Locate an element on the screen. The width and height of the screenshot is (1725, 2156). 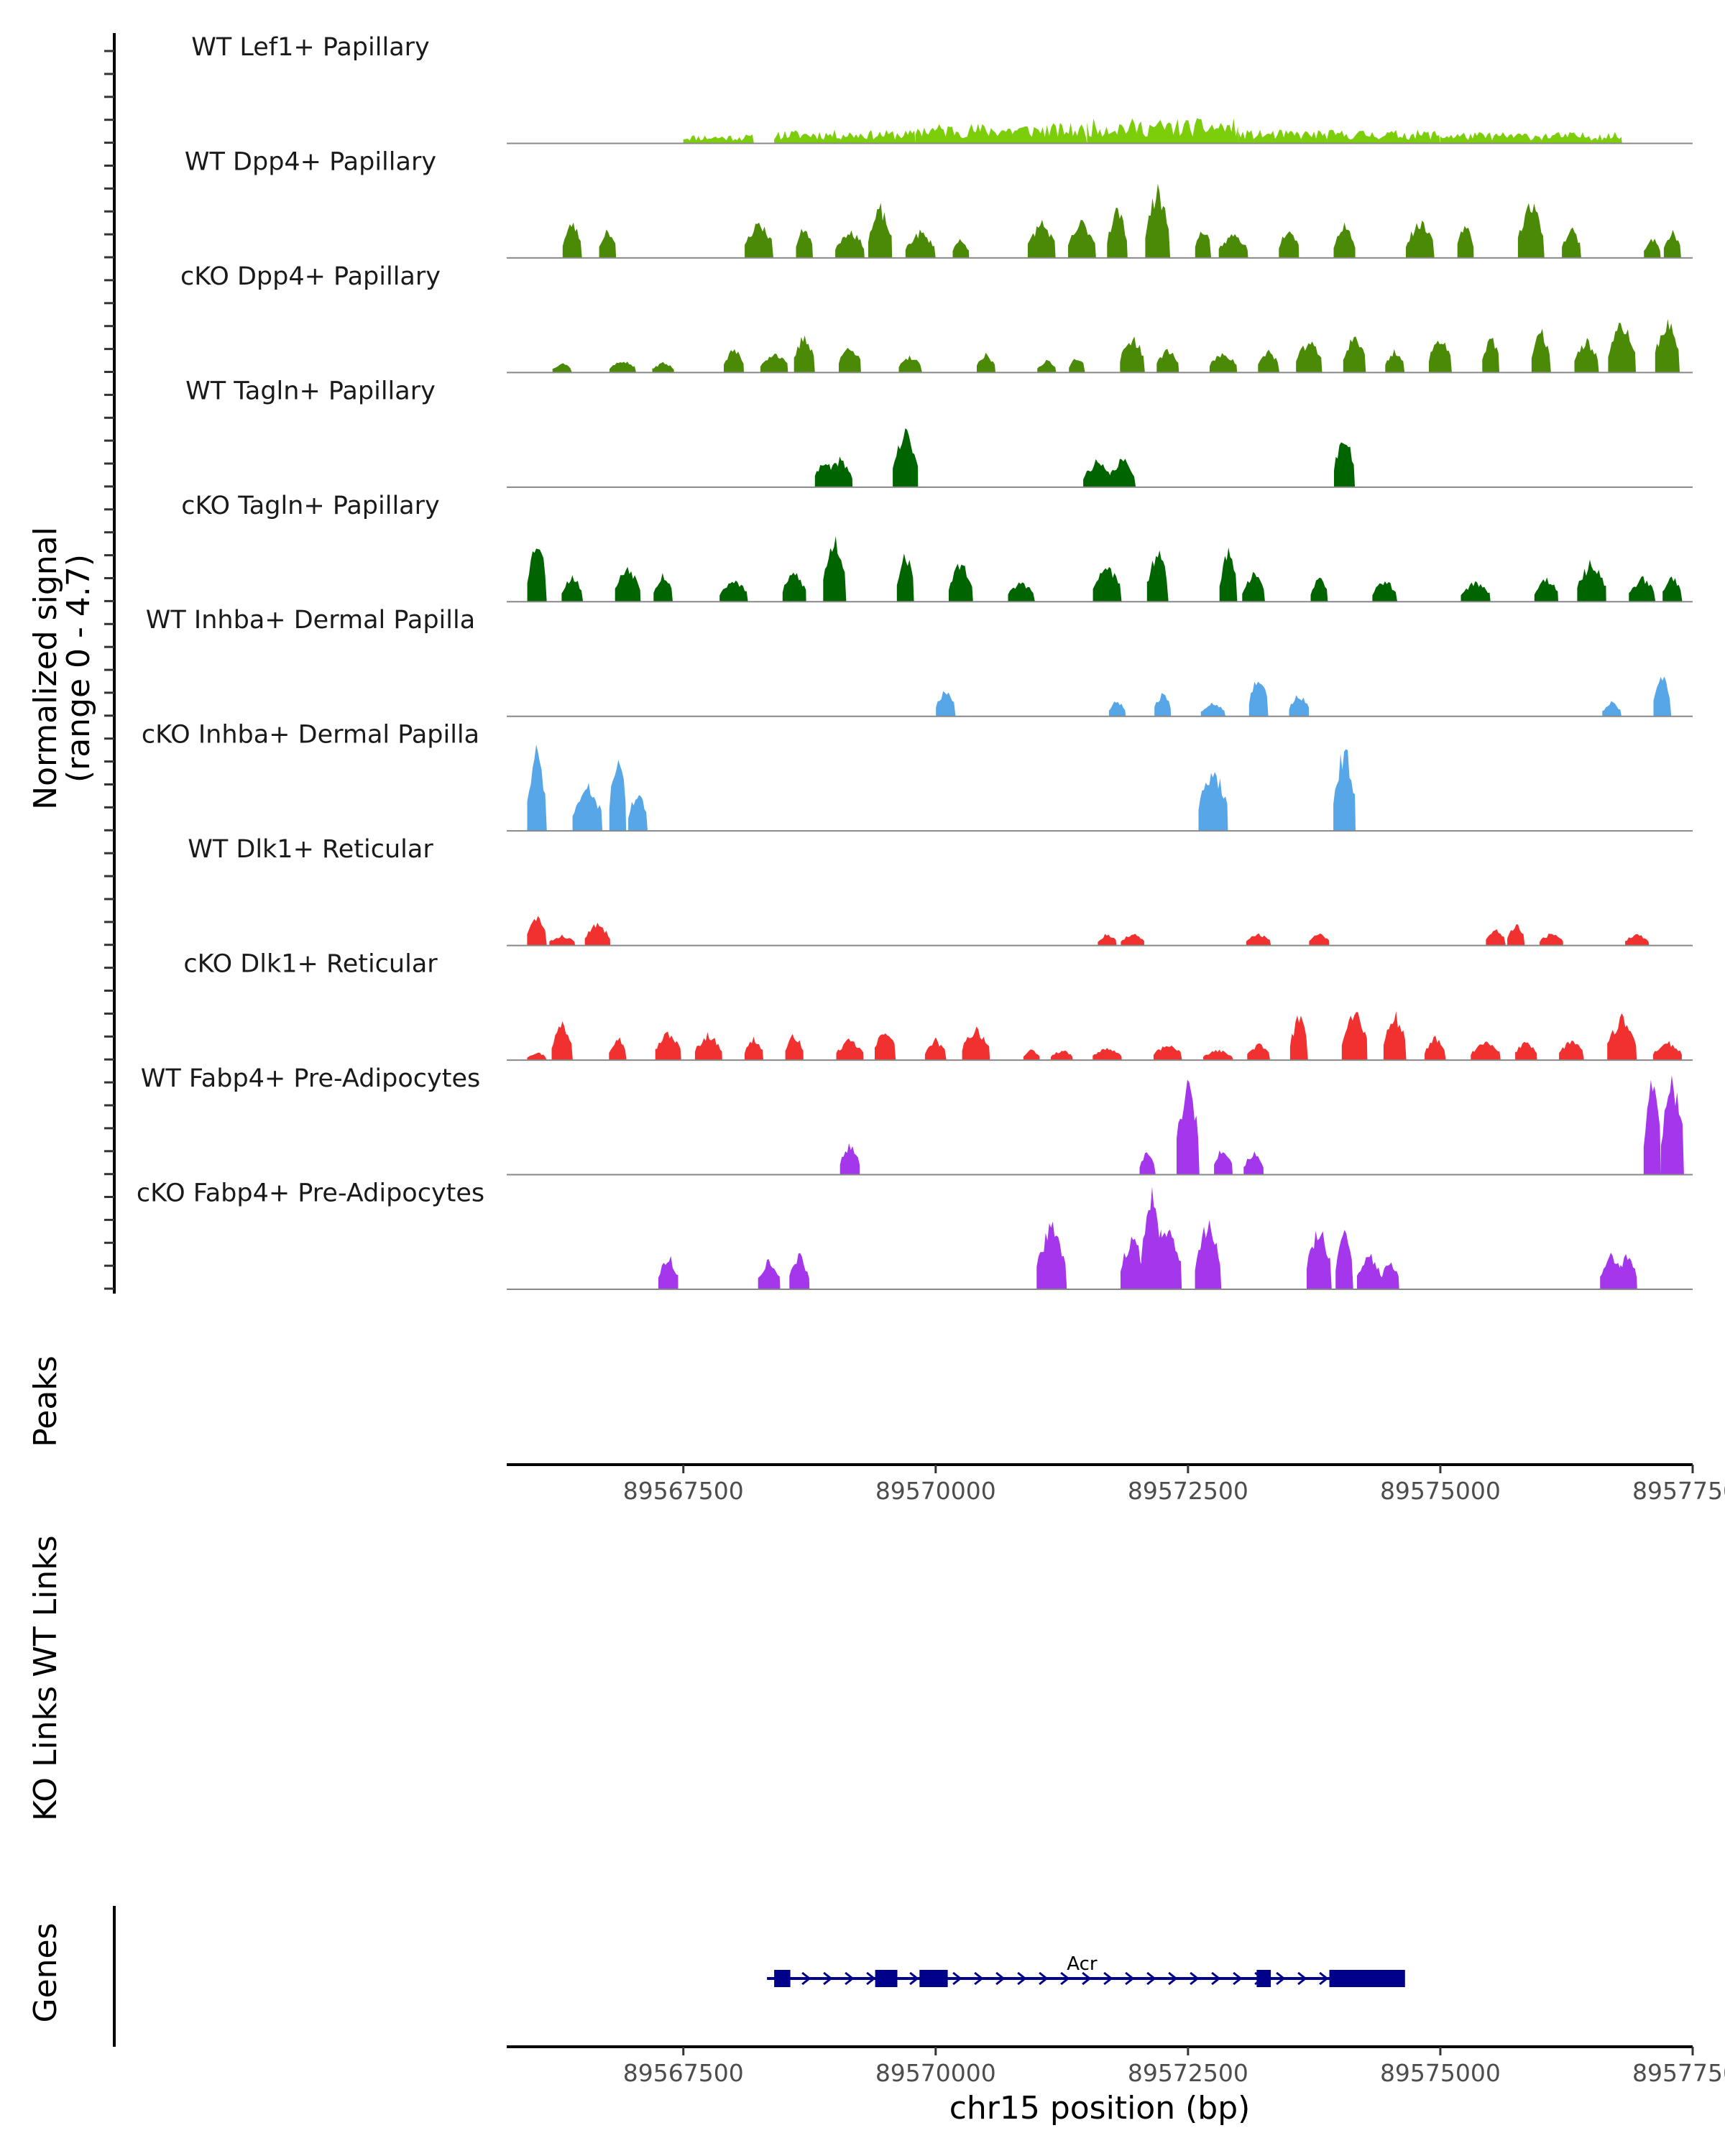
track: WT Dlk1+ Reticular is located at coordinates (940, 891).